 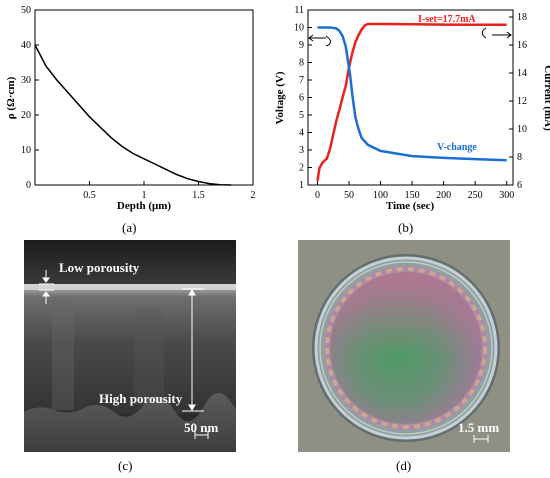 I want to click on chart-b-xtick-label: 250, so click(x=475, y=195).